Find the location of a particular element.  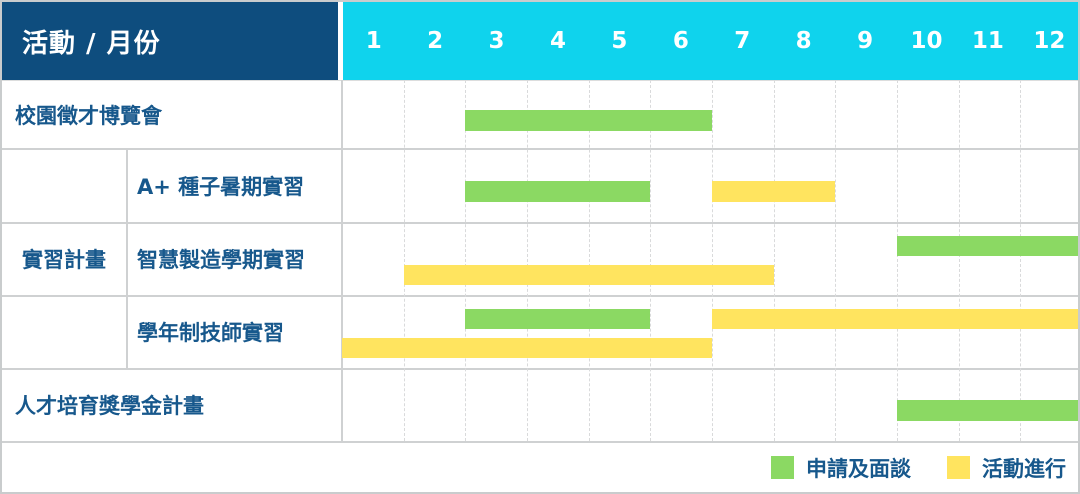

month-label-9: 9 is located at coordinates (865, 41).